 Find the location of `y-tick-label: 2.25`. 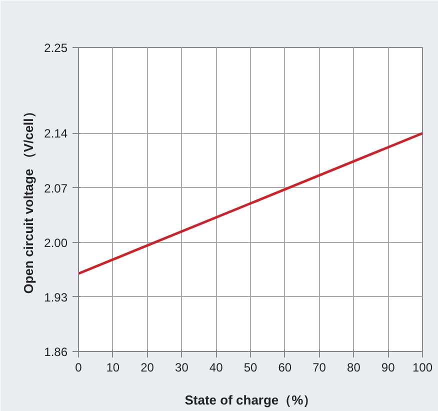

y-tick-label: 2.25 is located at coordinates (56, 48).